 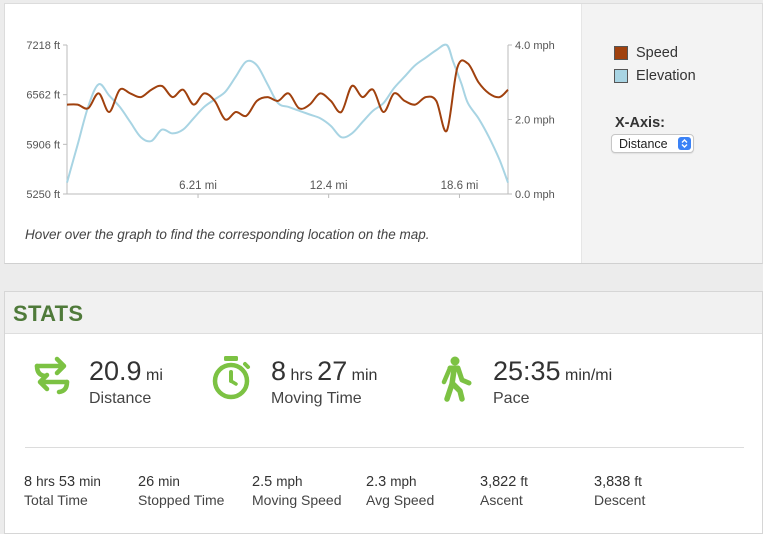 I want to click on left-tick-label: 7218 ft, so click(x=43, y=46).